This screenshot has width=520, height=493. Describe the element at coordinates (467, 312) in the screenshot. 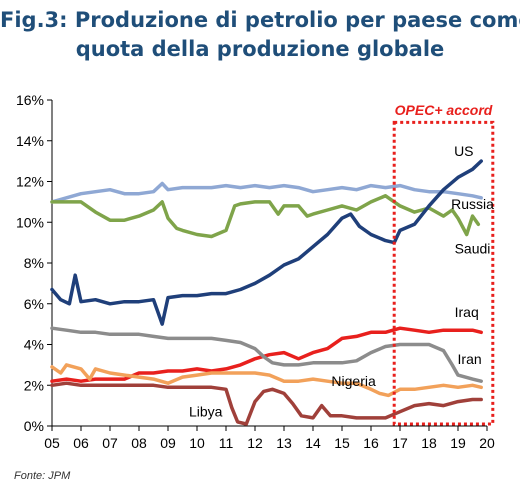

I see `series-label-iraq: Iraq` at that location.